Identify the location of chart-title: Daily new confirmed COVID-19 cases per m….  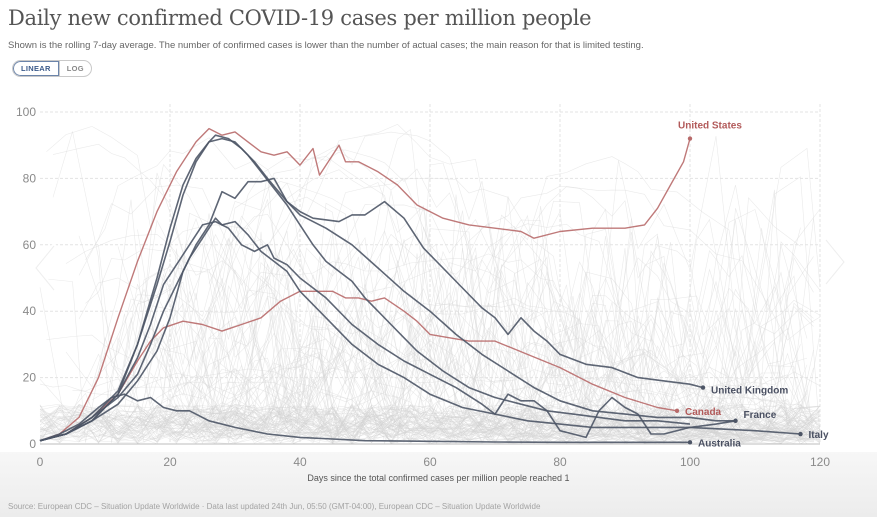
(300, 18).